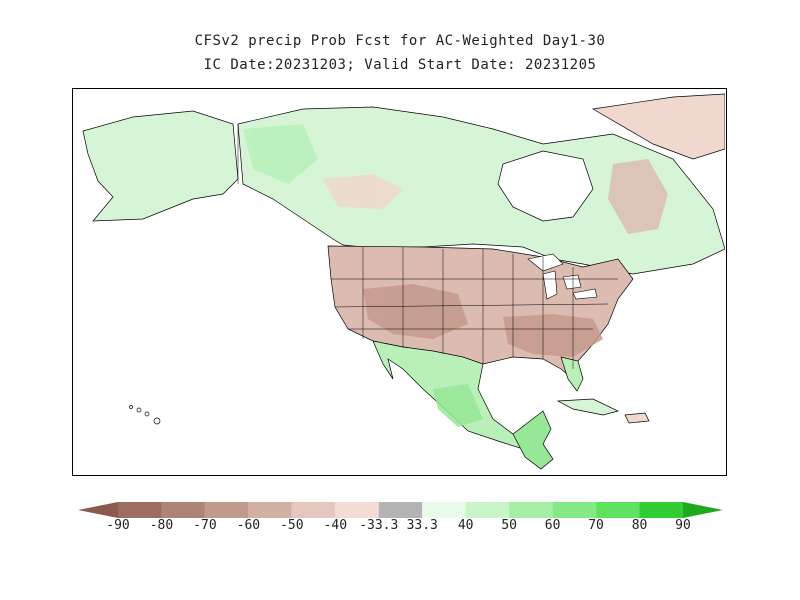 The height and width of the screenshot is (600, 800). What do you see at coordinates (292, 525) in the screenshot?
I see `colorbar-tick-label: -50` at bounding box center [292, 525].